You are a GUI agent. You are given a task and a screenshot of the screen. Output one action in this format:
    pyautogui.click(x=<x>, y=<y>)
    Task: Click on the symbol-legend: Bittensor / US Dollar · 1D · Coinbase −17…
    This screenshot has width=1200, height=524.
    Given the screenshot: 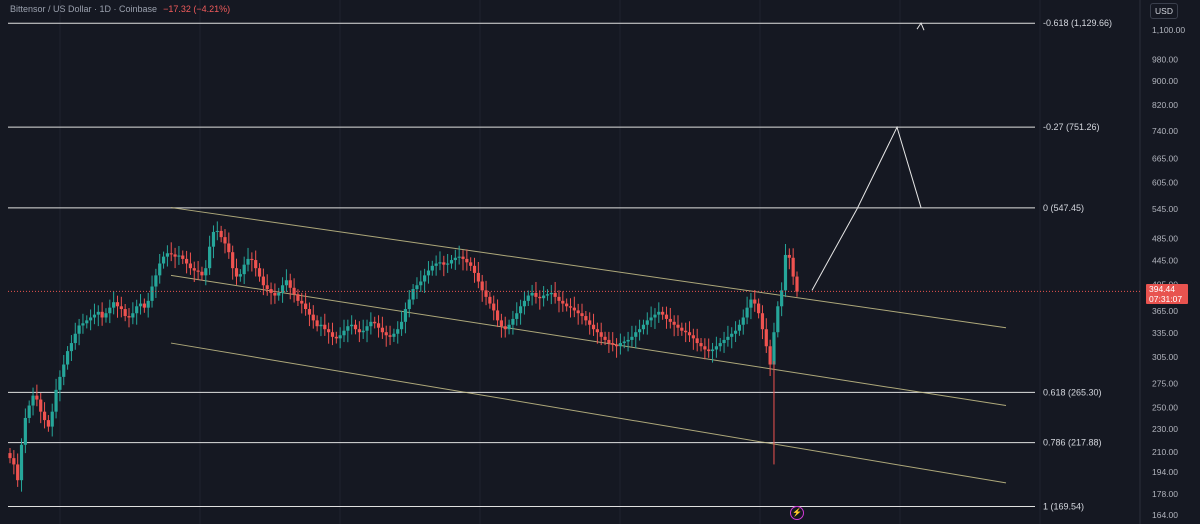 What is the action you would take?
    pyautogui.click(x=120, y=9)
    